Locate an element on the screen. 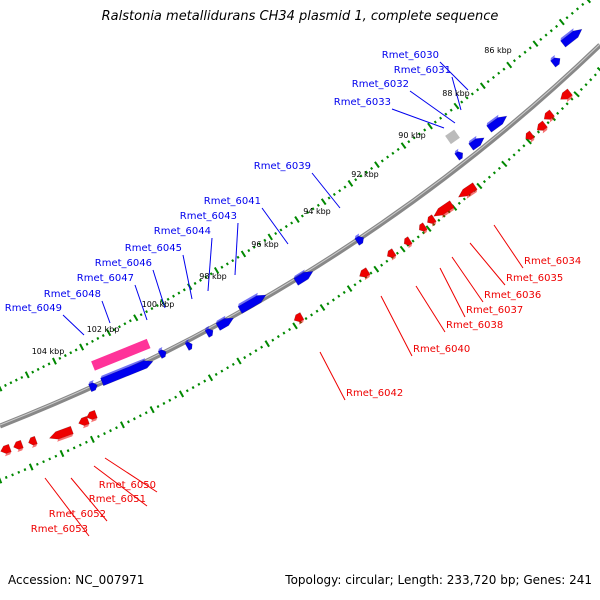  reverse-gene-arrow-8-shape is located at coordinates (422, 228).